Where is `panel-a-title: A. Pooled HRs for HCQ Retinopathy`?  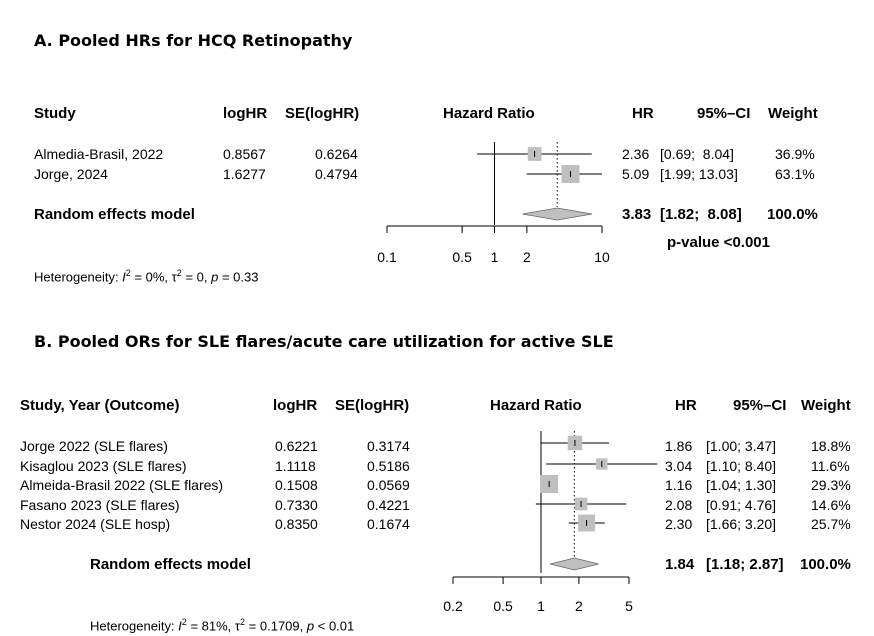
panel-a-title: A. Pooled HRs for HCQ Retinopathy is located at coordinates (193, 40).